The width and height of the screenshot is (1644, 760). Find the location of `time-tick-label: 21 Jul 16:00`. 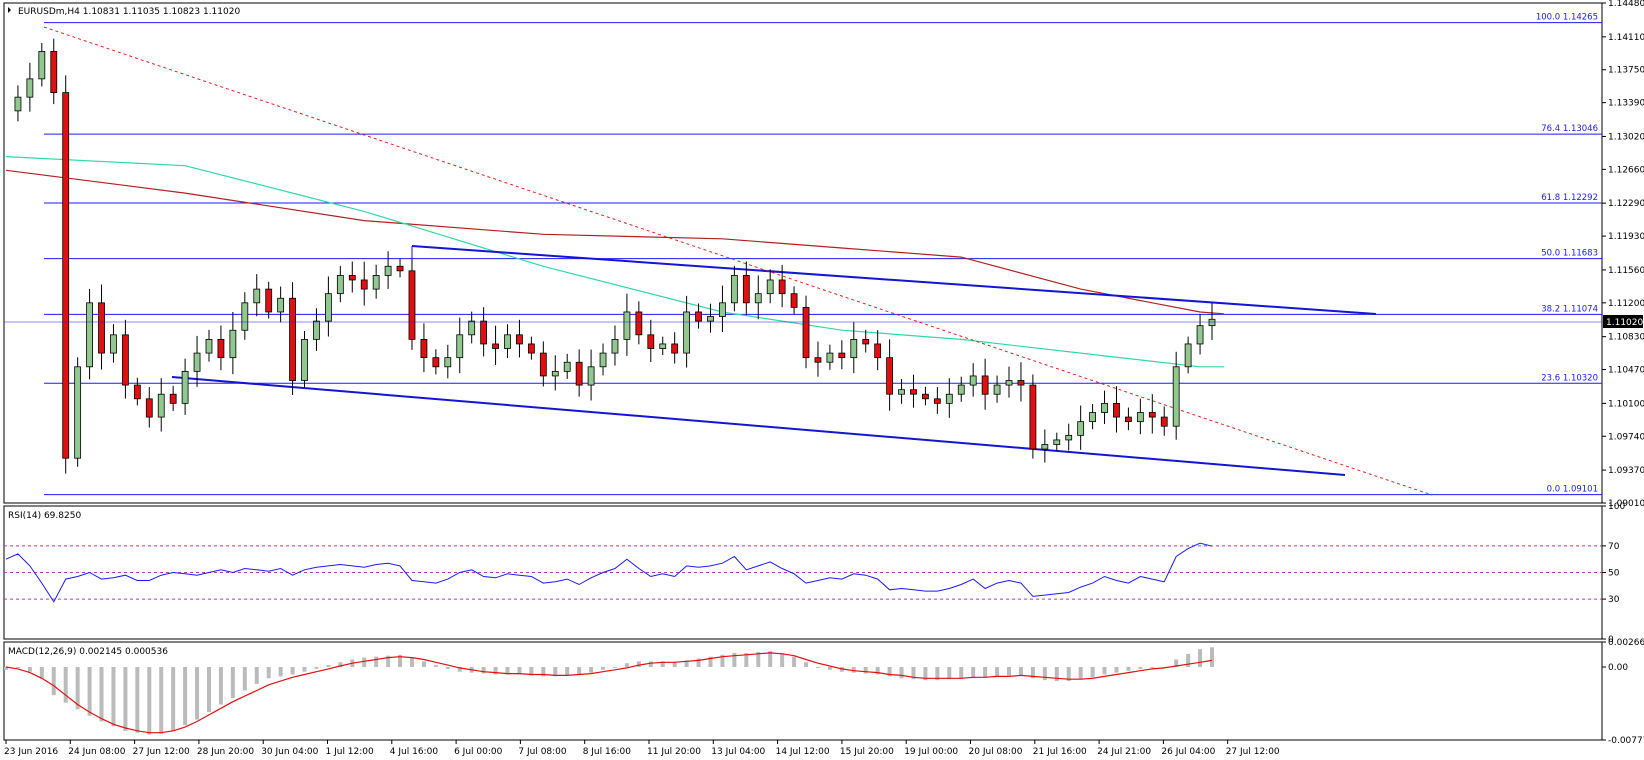

time-tick-label: 21 Jul 16:00 is located at coordinates (1060, 752).